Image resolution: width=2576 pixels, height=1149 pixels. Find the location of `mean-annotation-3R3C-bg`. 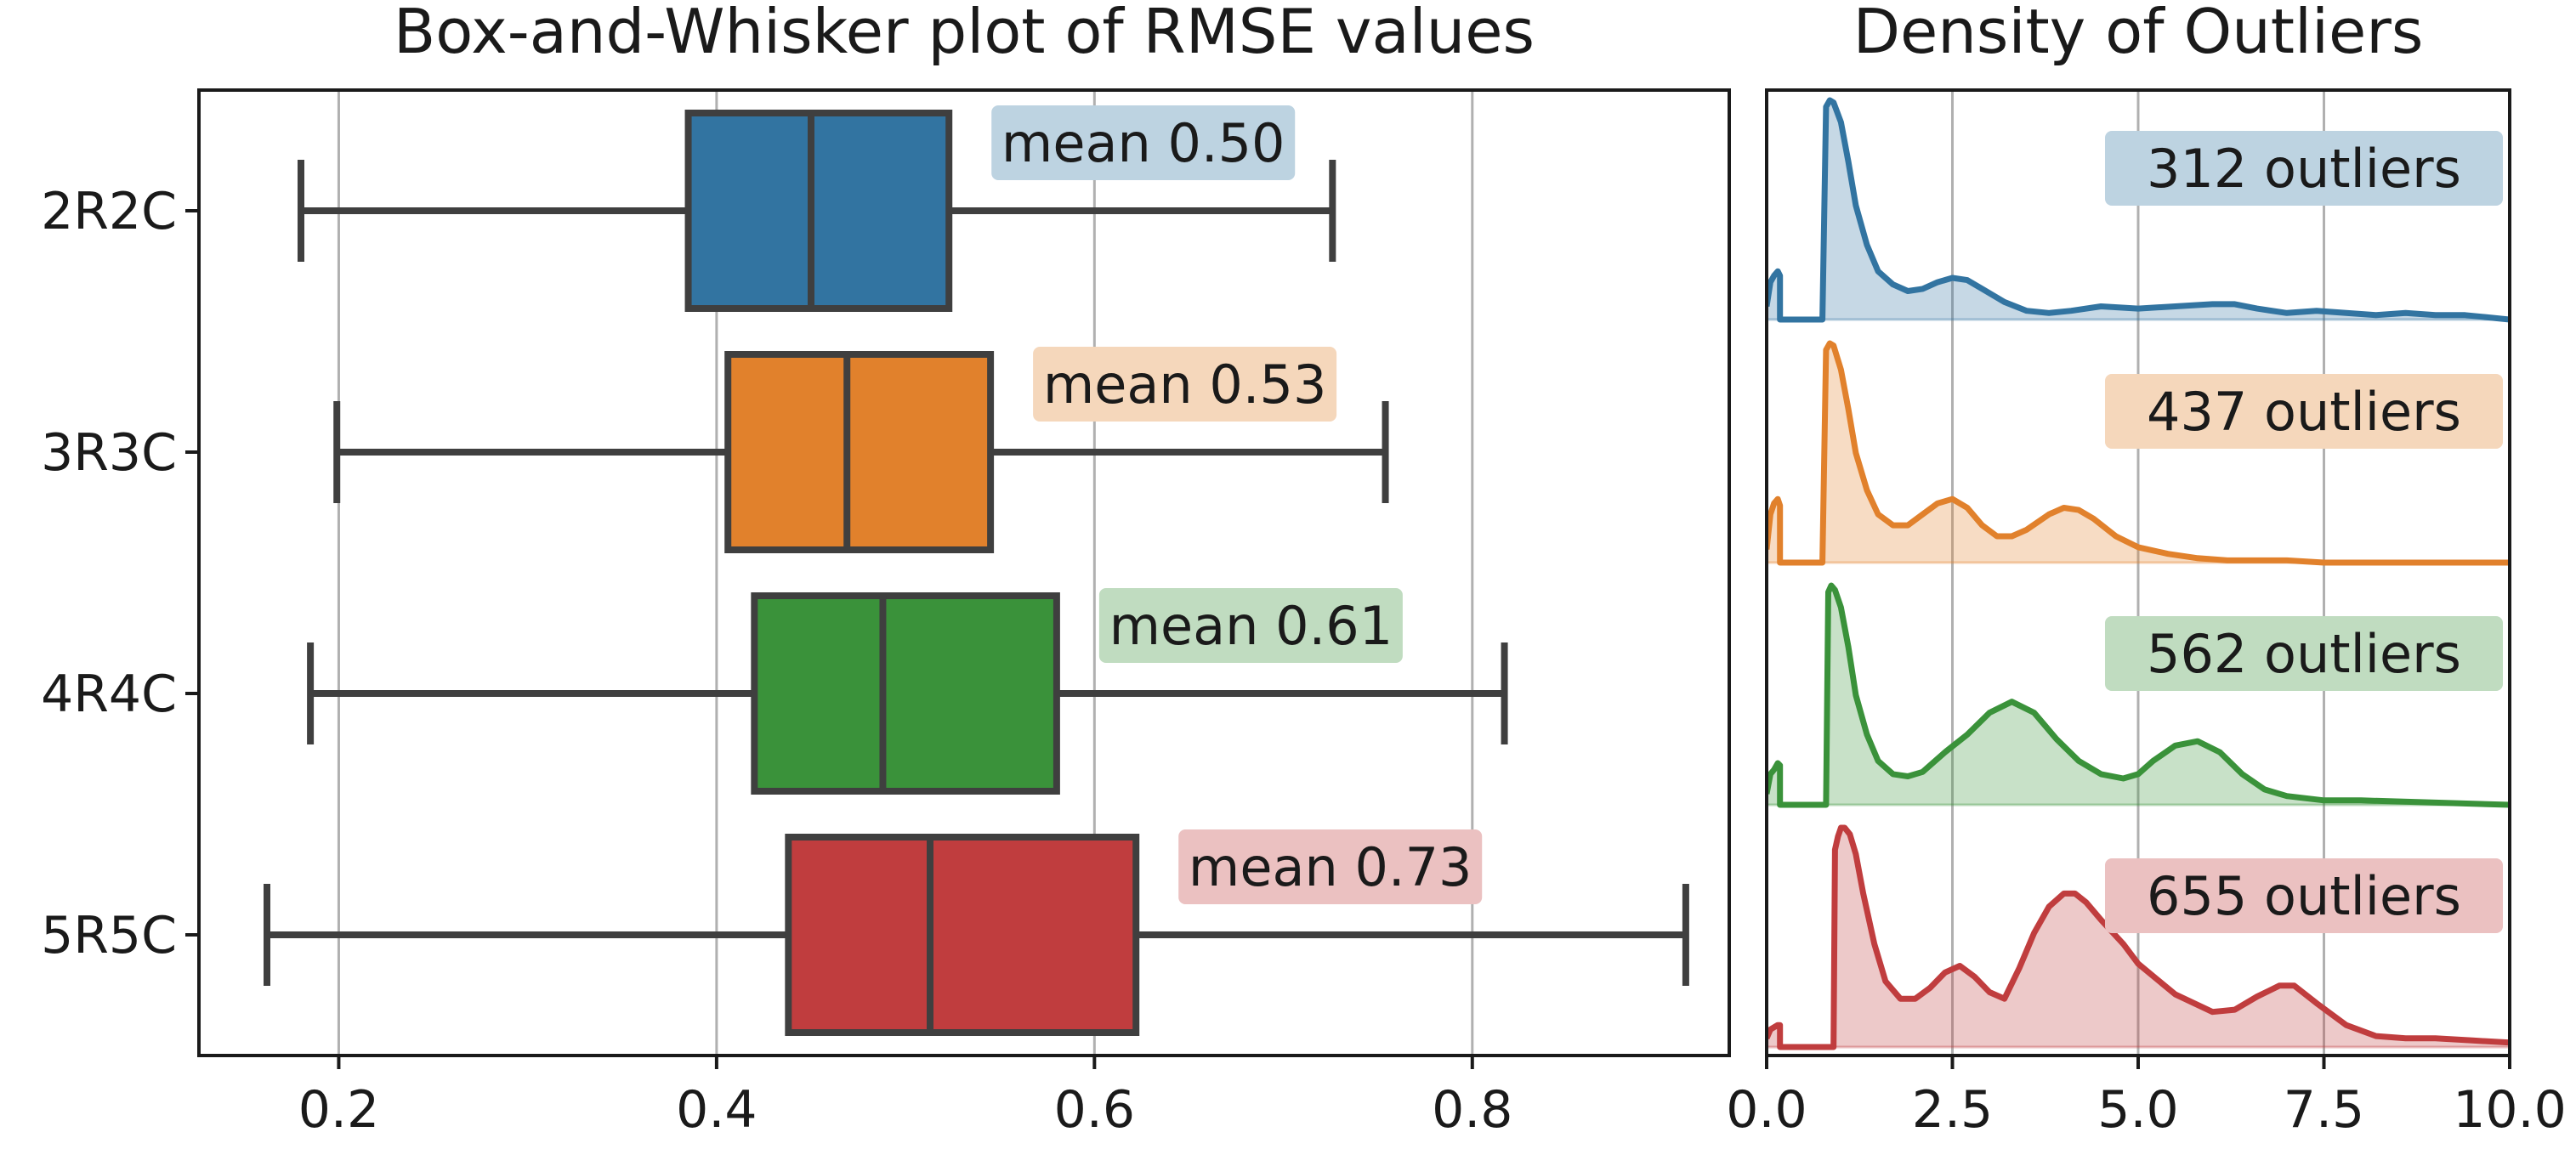

mean-annotation-3R3C-bg is located at coordinates (1185, 384).